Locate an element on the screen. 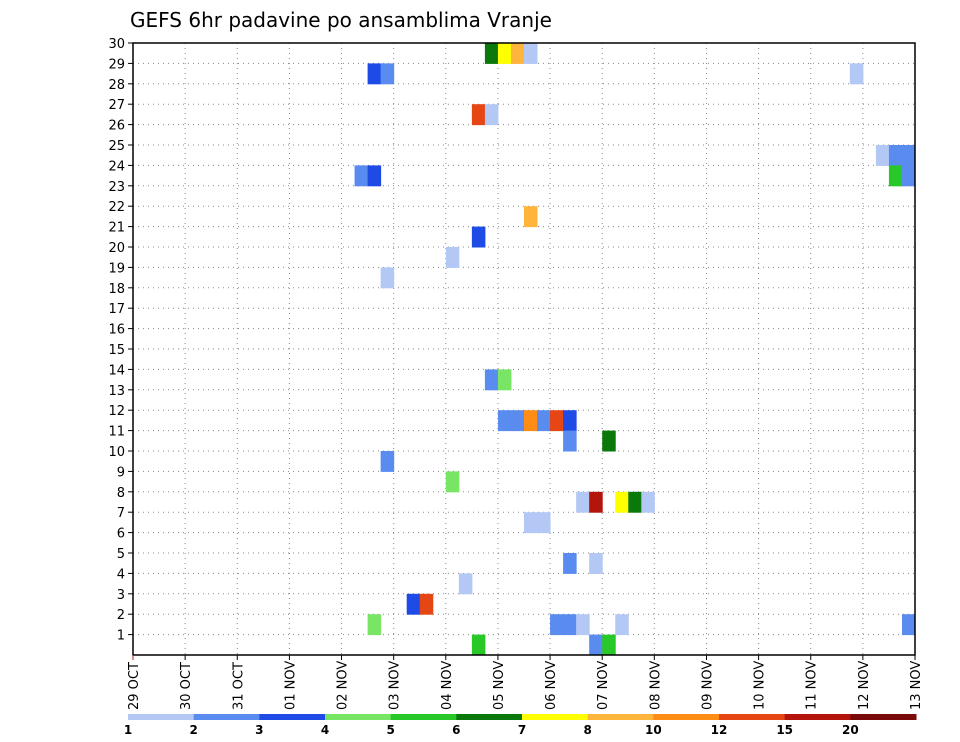  colorbar-label: 8 is located at coordinates (587, 730).